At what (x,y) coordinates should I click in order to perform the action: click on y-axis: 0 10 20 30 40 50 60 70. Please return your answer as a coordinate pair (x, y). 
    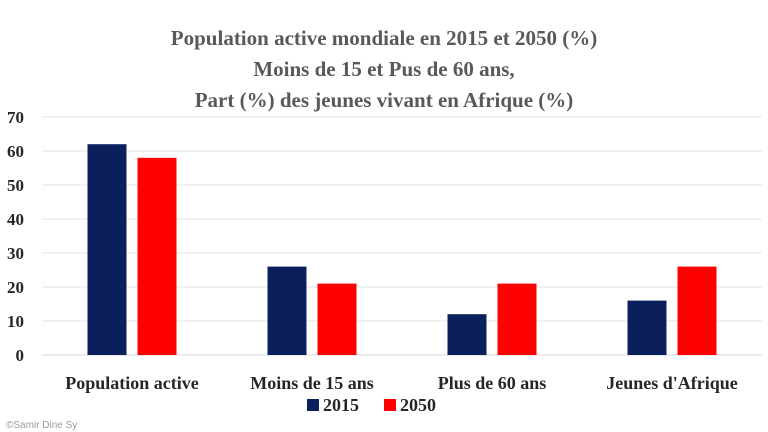
    Looking at the image, I should click on (15, 236).